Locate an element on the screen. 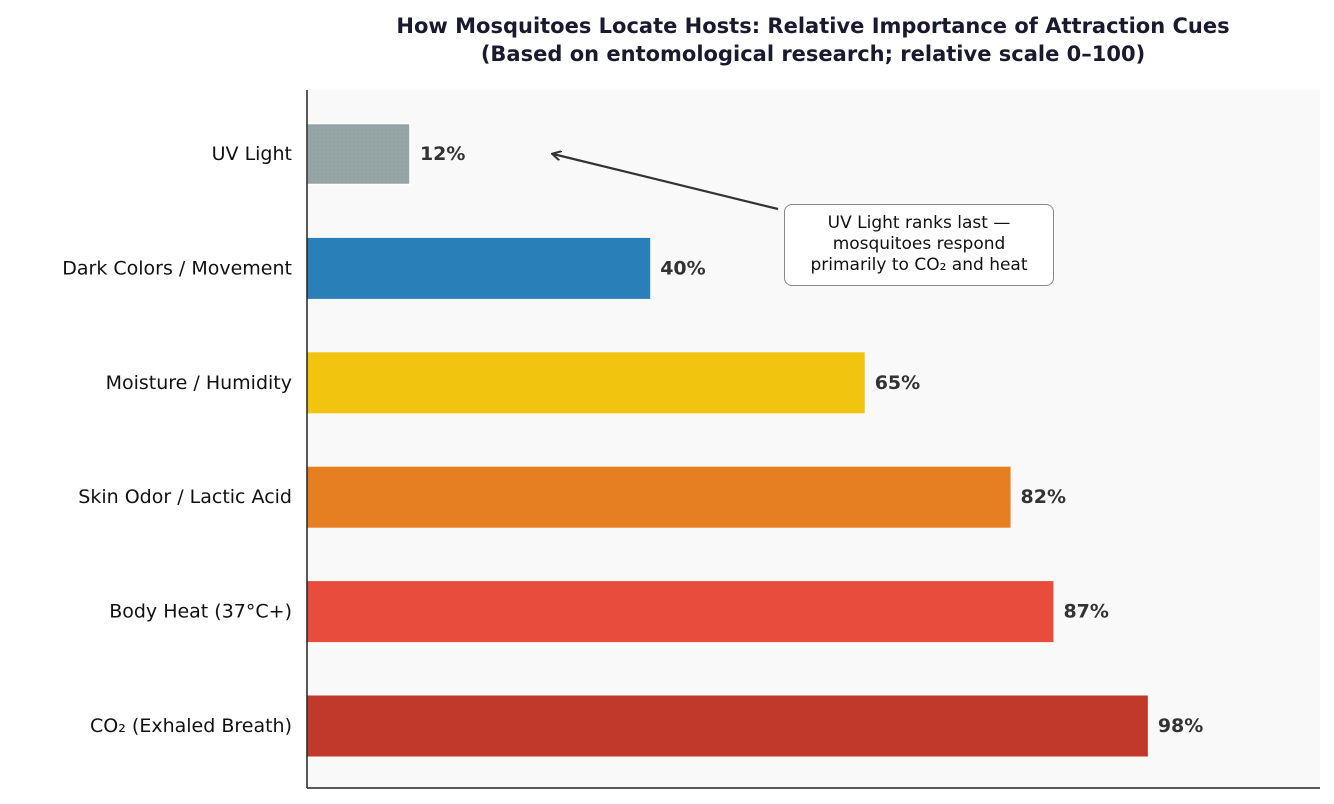 The height and width of the screenshot is (804, 1334). category-label-co-exhaled-breath: CO₂ (Exhaled Breath) is located at coordinates (191, 726).